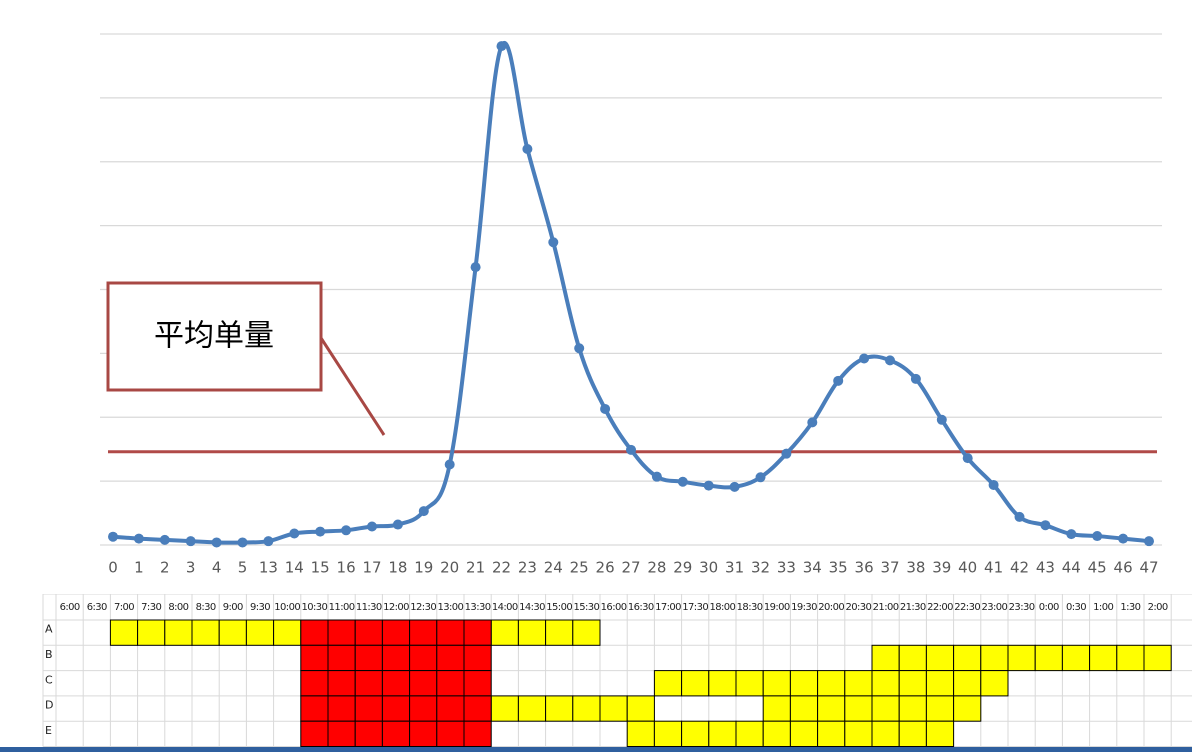 The image size is (1192, 752). I want to click on x-tick-label: 43, so click(1045, 568).